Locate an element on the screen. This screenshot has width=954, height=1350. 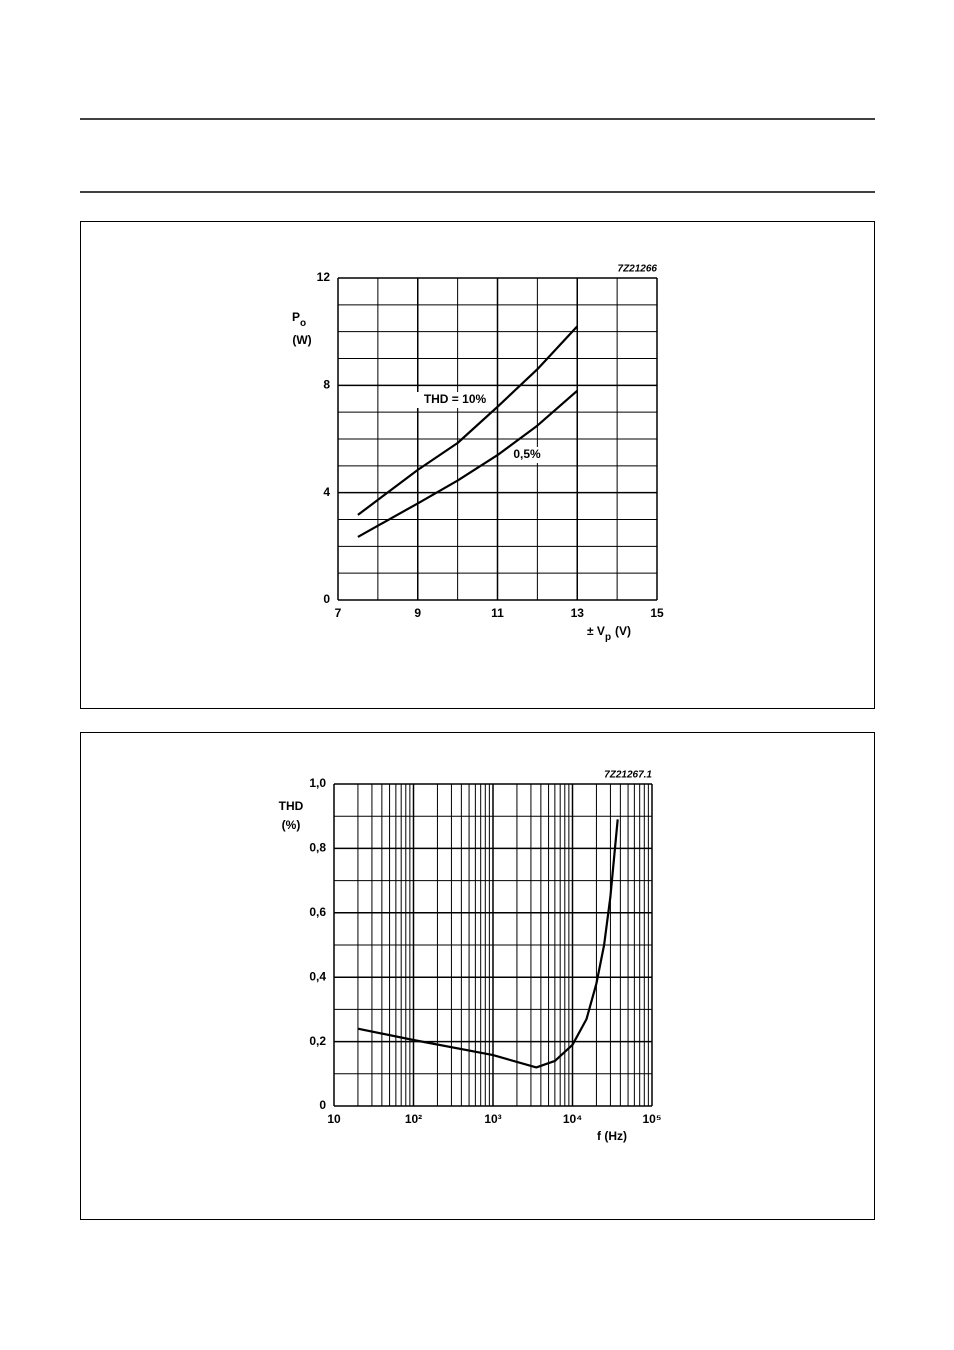
y-tick-label: 0,6 is located at coordinates (317, 912).